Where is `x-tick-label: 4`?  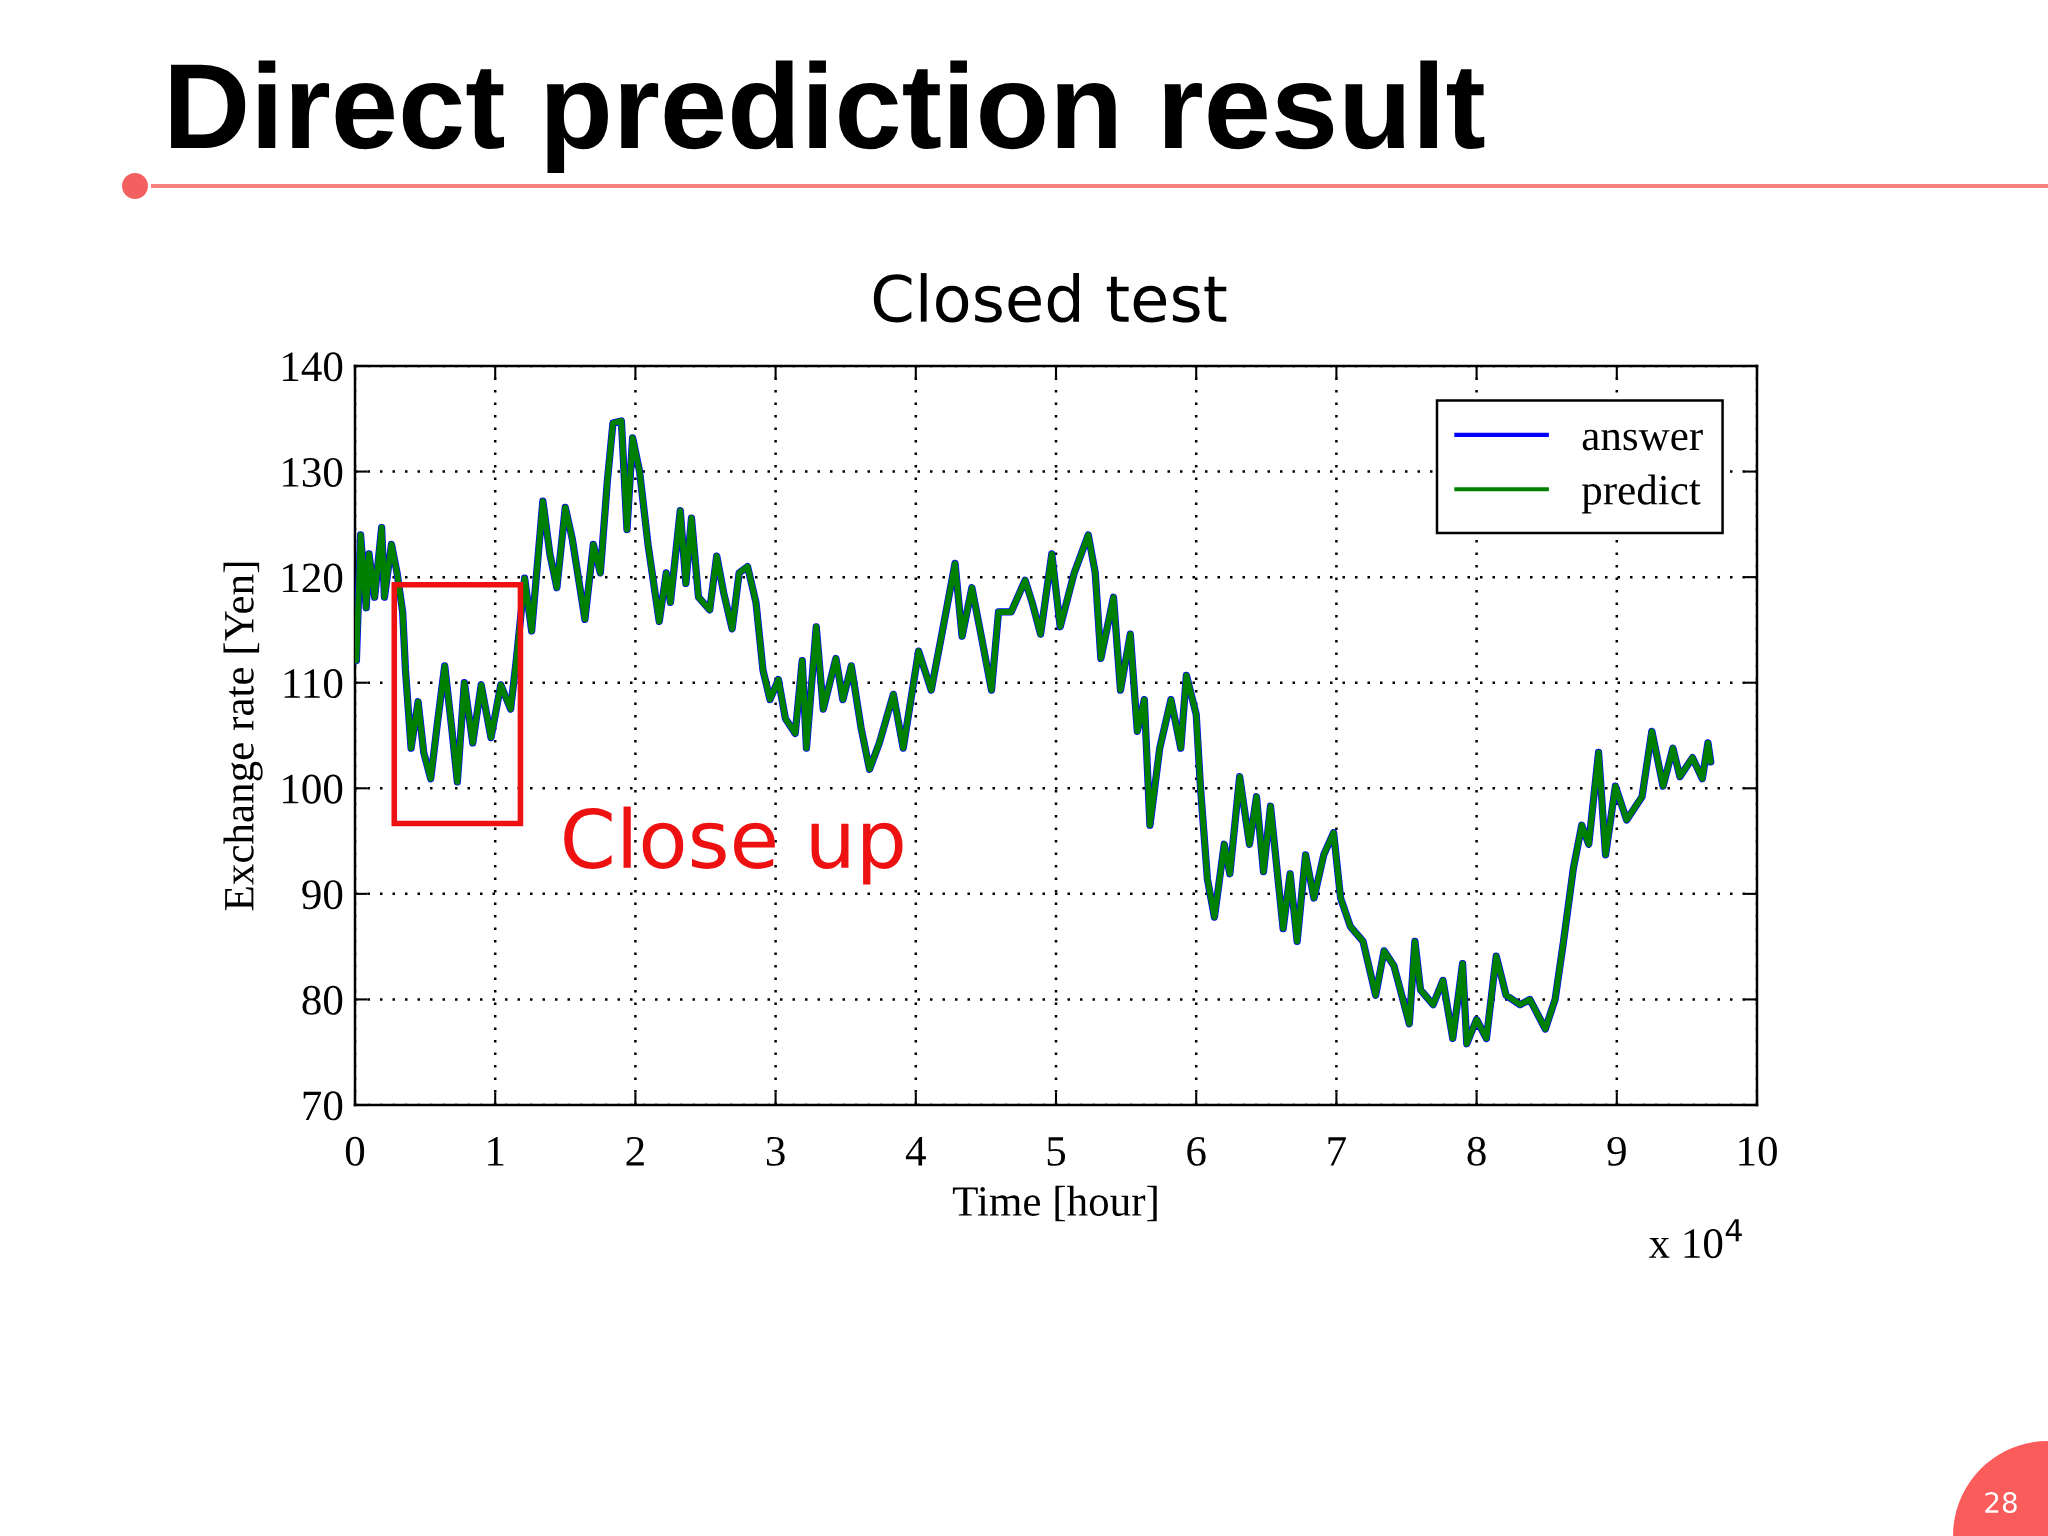
x-tick-label: 4 is located at coordinates (915, 1151).